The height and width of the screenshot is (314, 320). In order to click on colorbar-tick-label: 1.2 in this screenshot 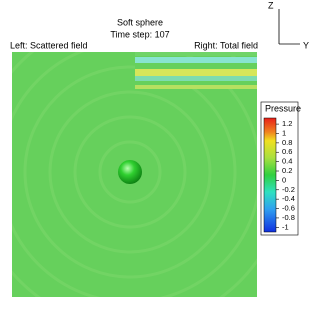, I will do `click(287, 123)`.